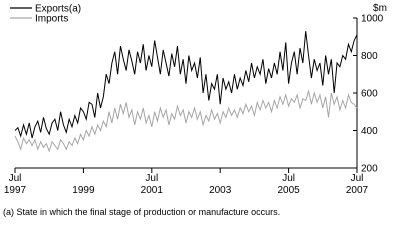  I want to click on x-tick-label: 2007, so click(357, 190).